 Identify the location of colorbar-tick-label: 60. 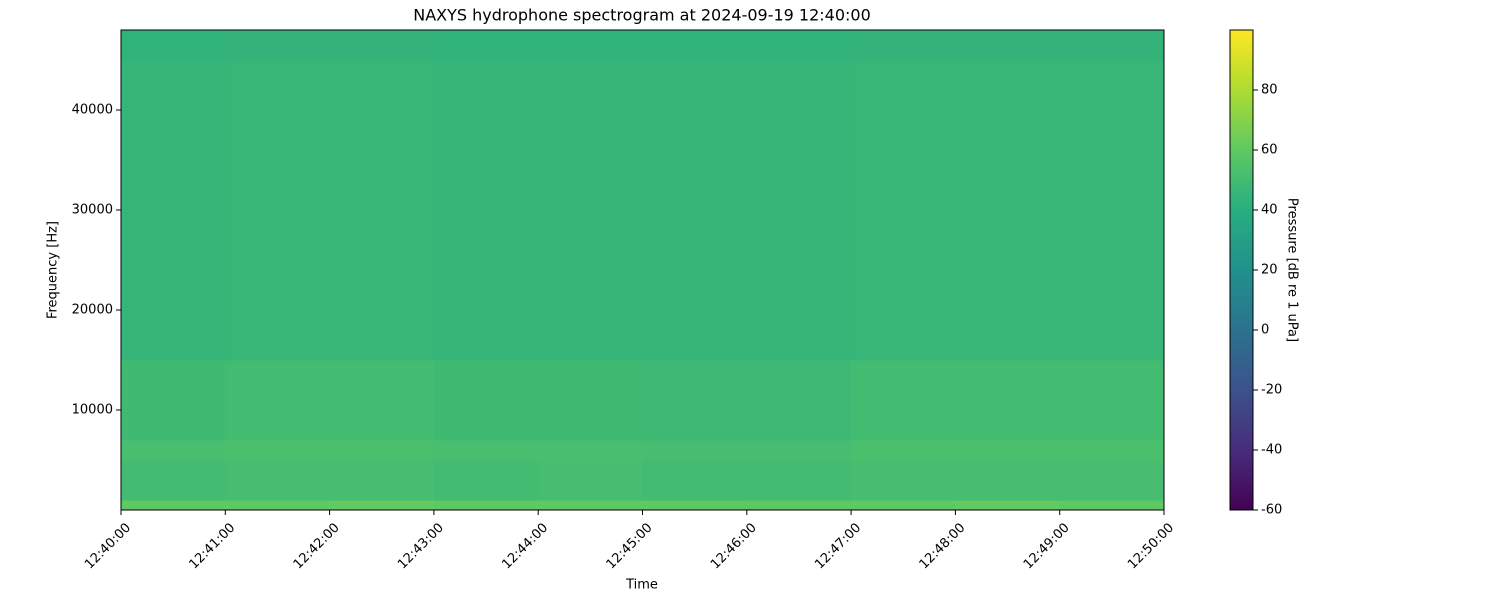
(1269, 150).